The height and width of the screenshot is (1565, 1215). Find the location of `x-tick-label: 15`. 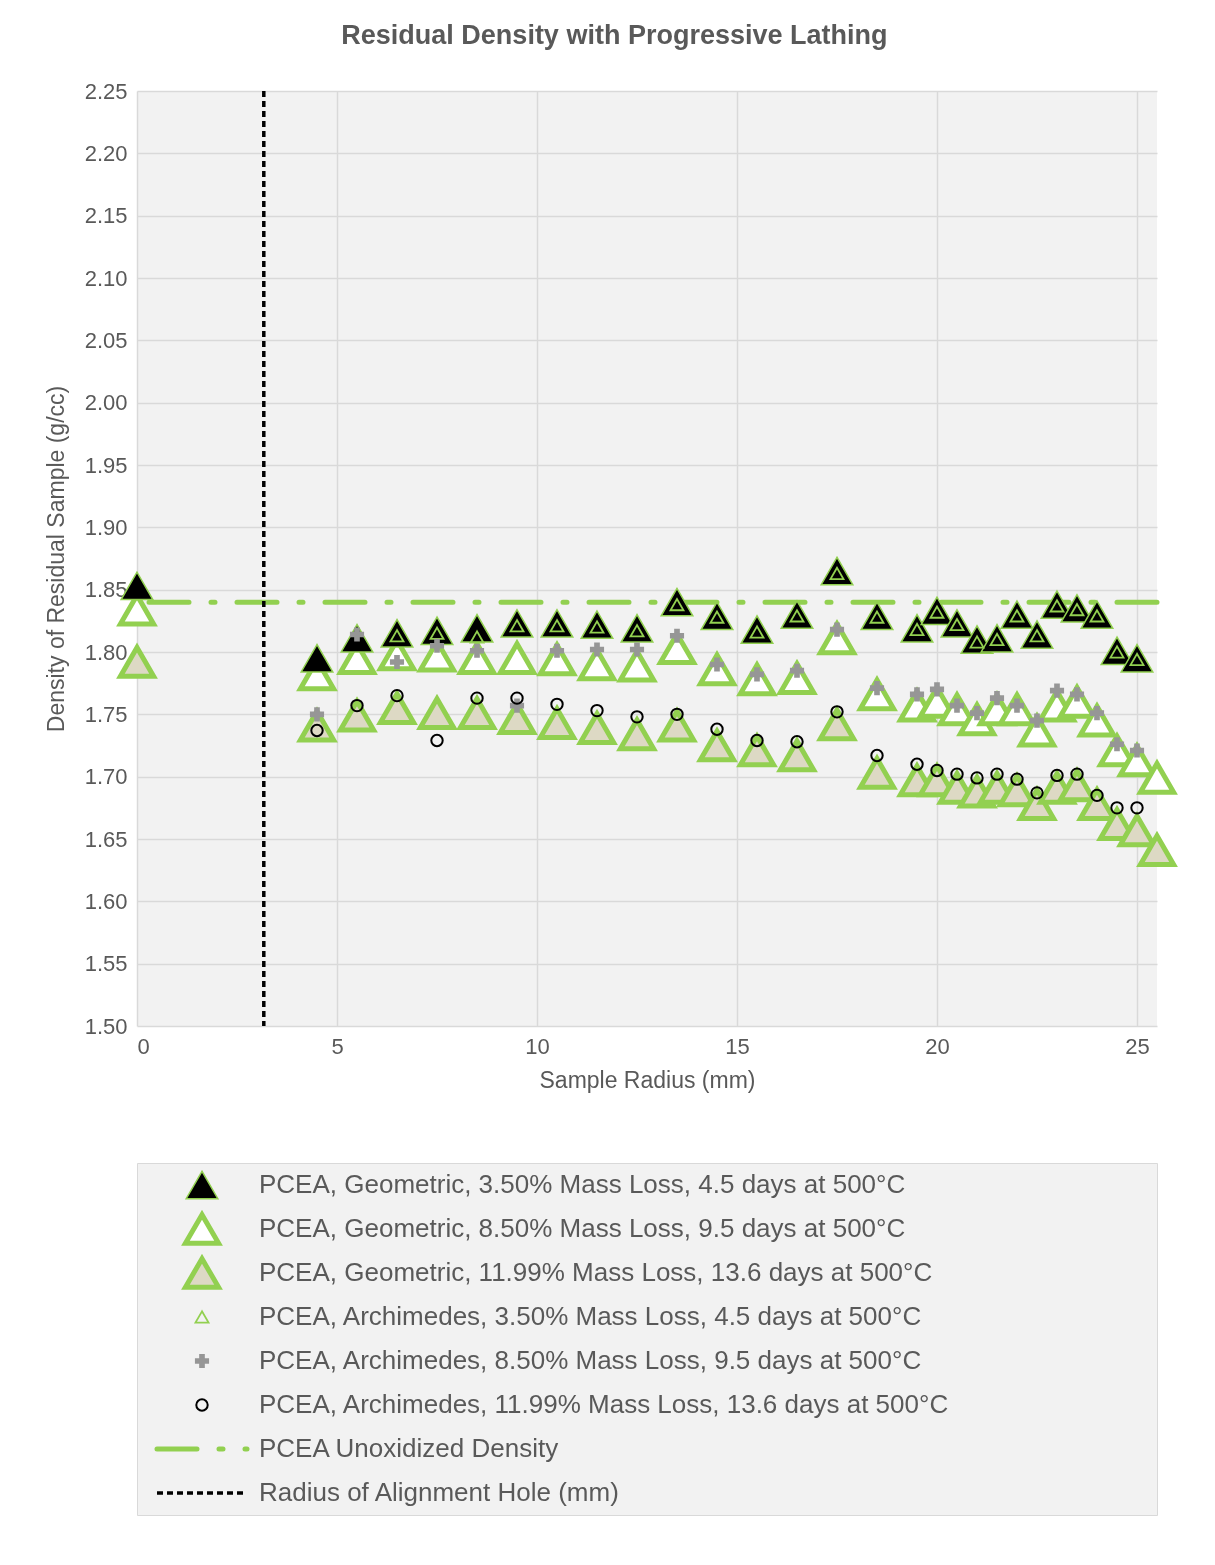

x-tick-label: 15 is located at coordinates (737, 1046).